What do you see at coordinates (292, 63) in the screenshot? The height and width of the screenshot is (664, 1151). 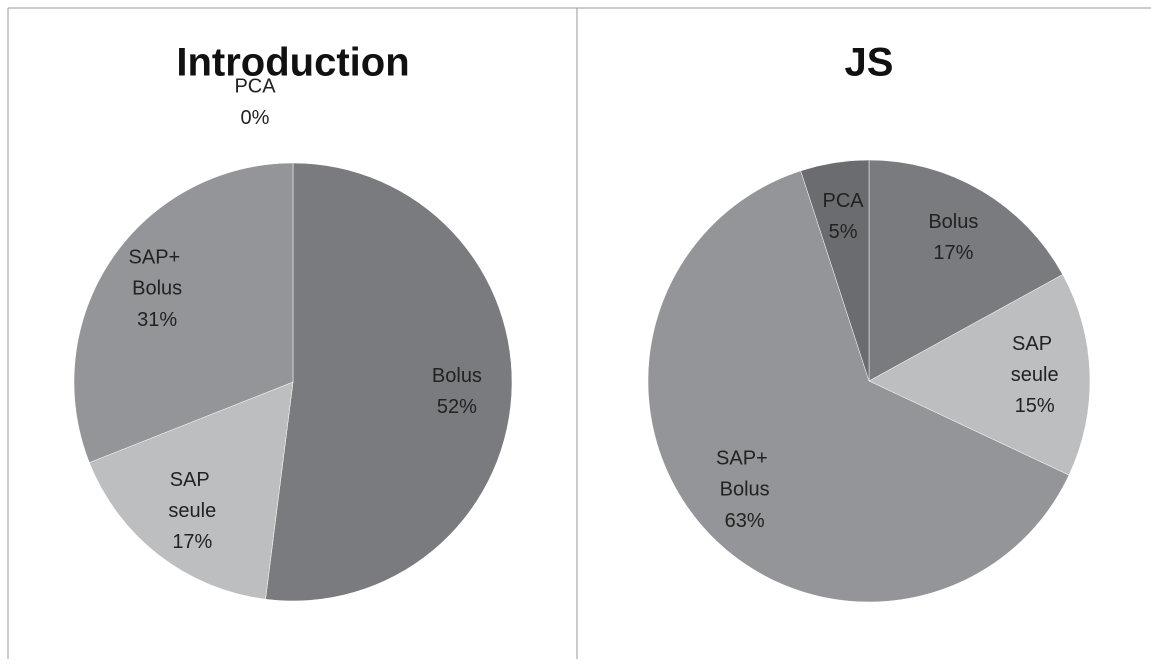 I see `chart-title: Introduction` at bounding box center [292, 63].